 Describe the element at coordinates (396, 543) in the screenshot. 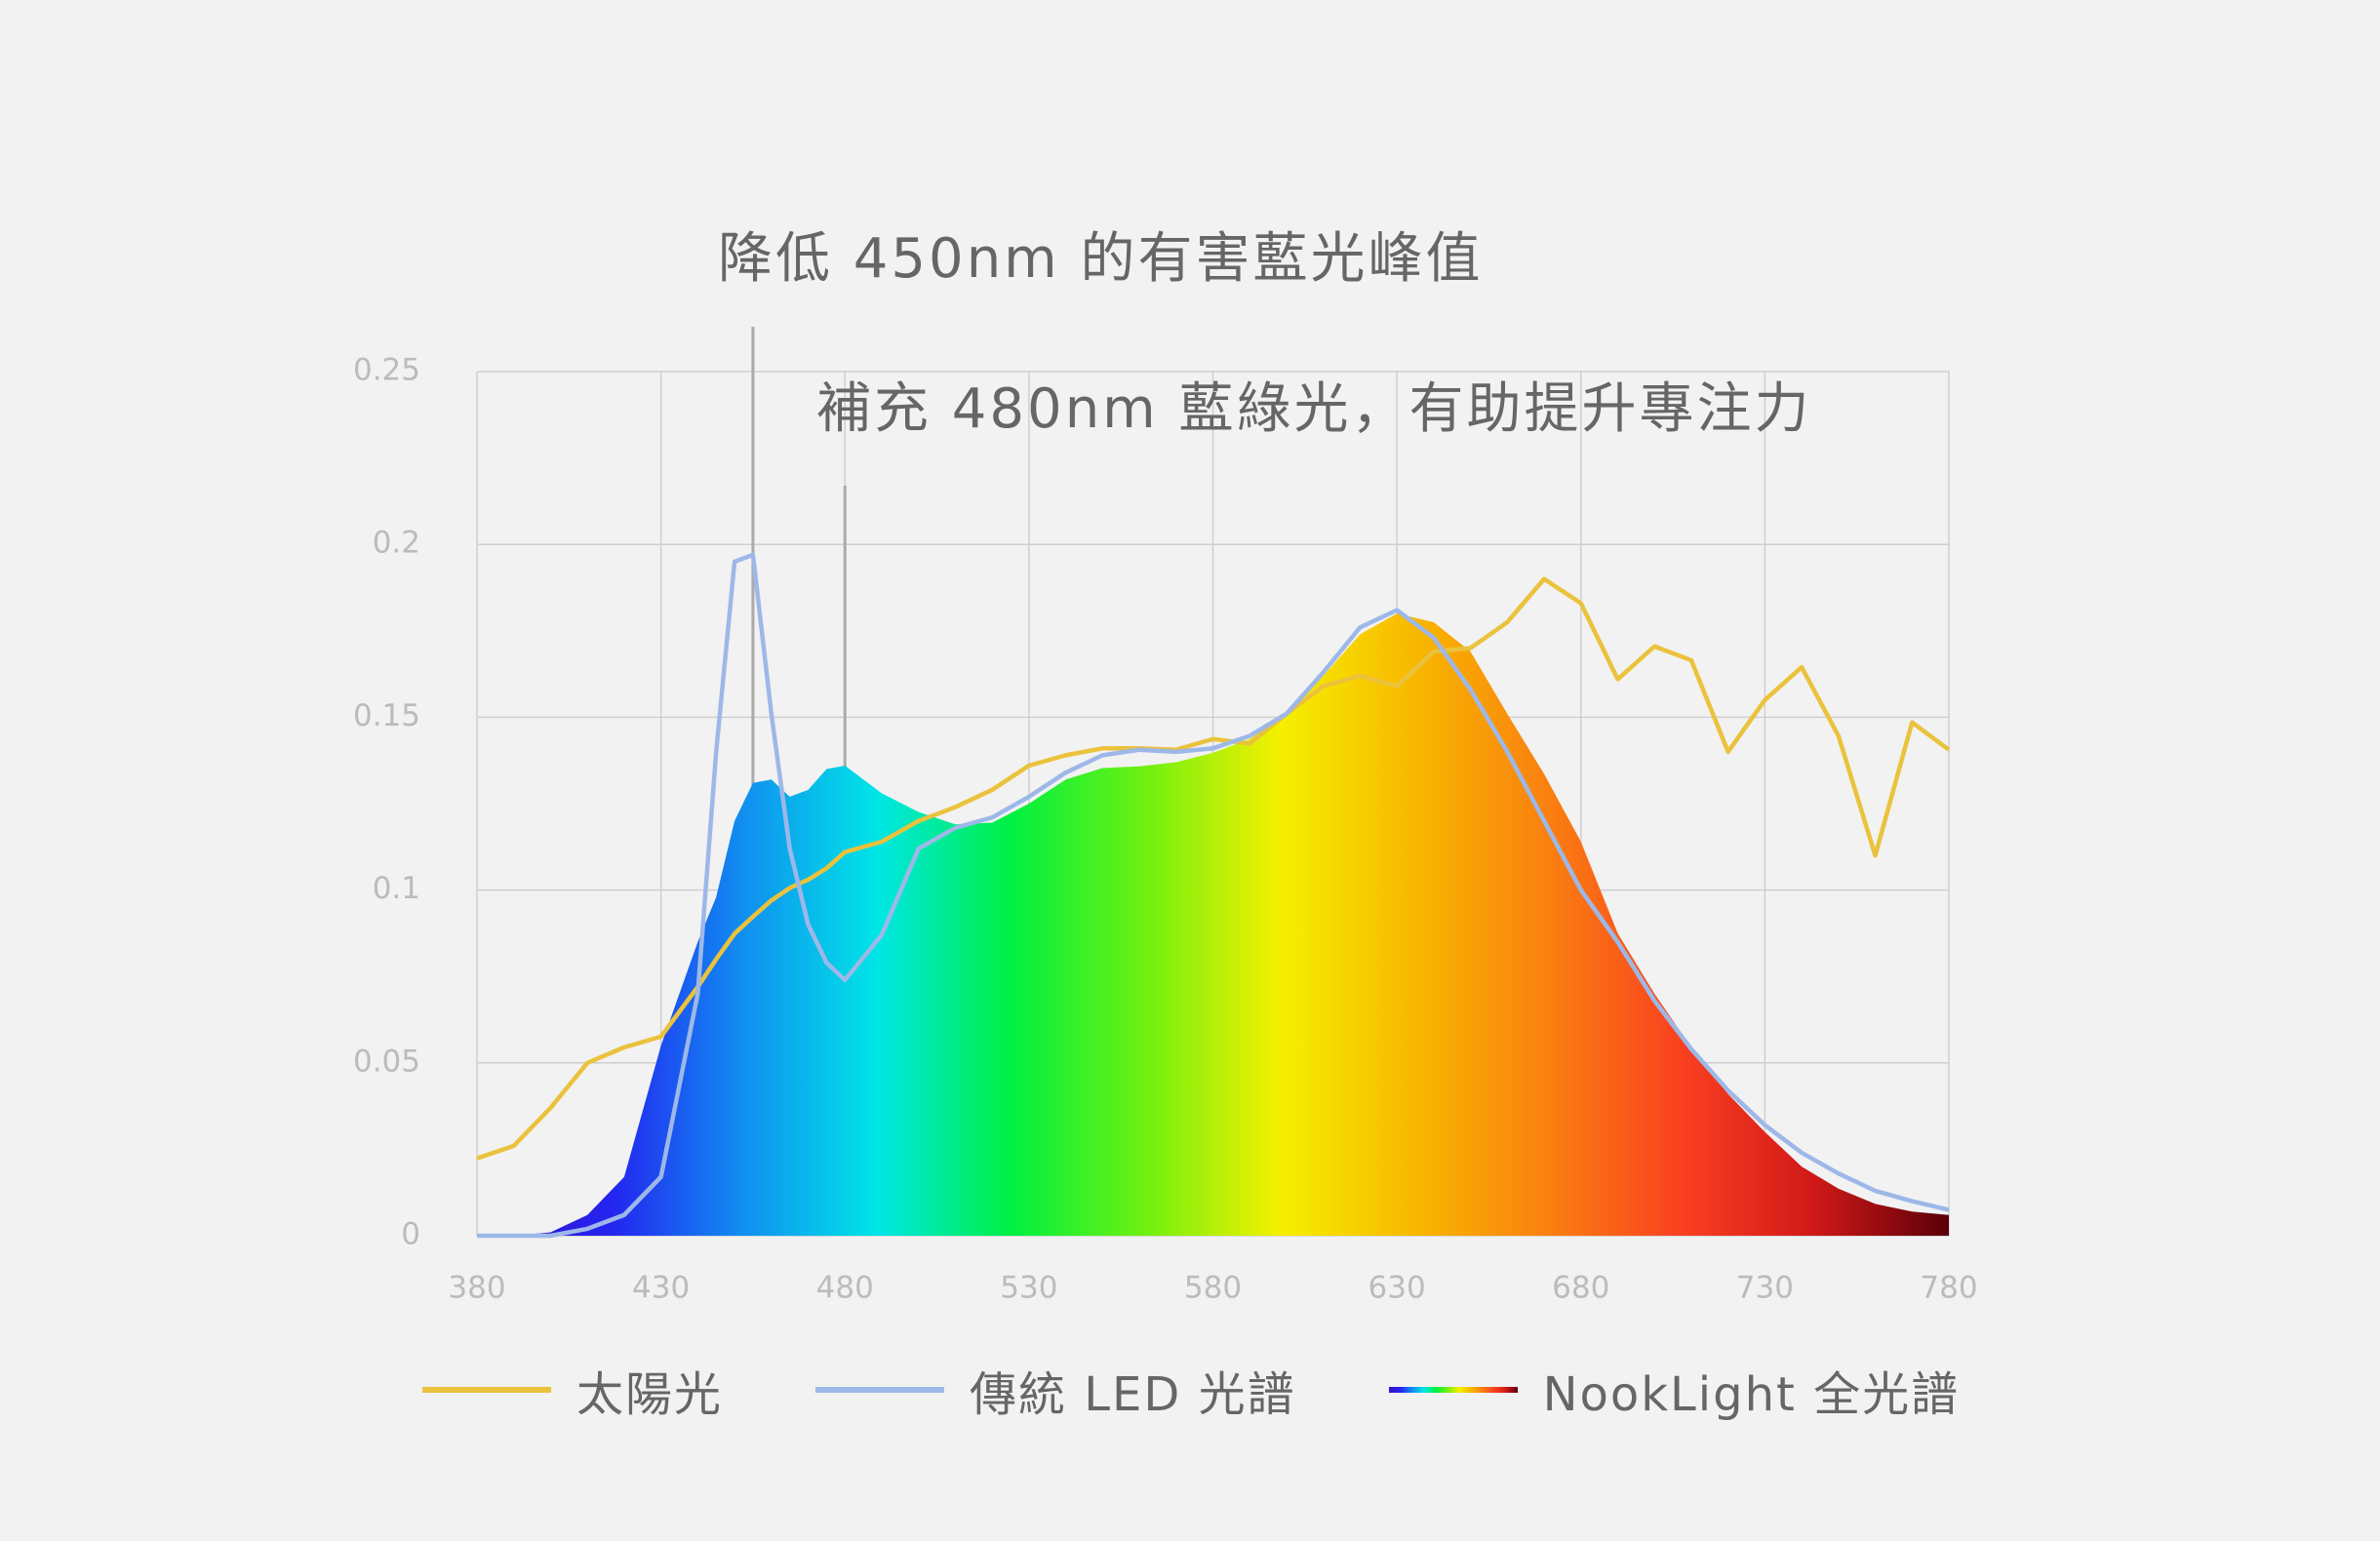

I see `y-tick-label: 0.2` at that location.